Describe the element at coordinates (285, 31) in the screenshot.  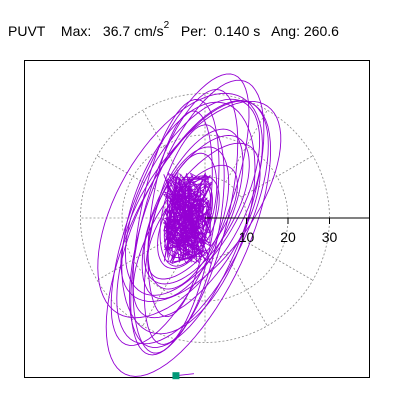
I see `angle-label: Ang:` at that location.